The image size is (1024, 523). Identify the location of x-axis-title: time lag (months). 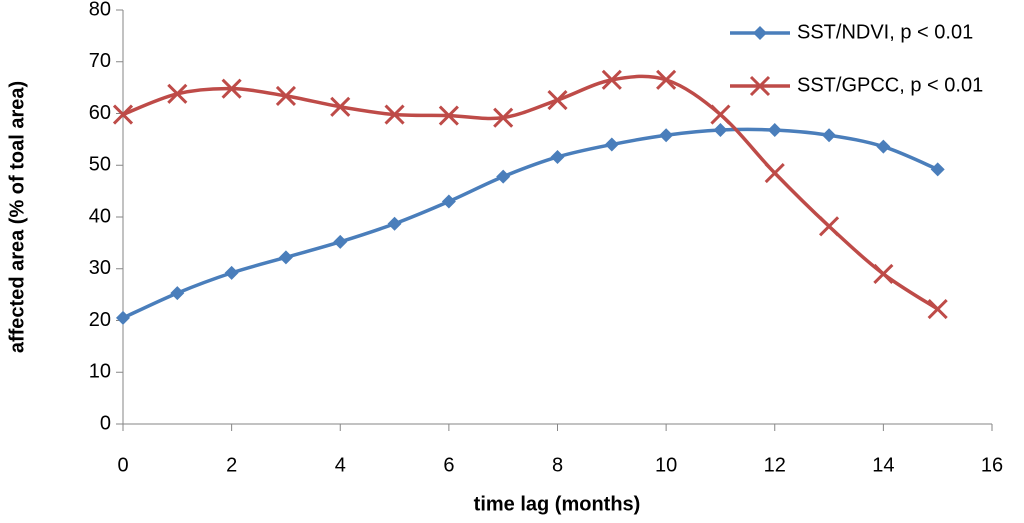
(557, 504).